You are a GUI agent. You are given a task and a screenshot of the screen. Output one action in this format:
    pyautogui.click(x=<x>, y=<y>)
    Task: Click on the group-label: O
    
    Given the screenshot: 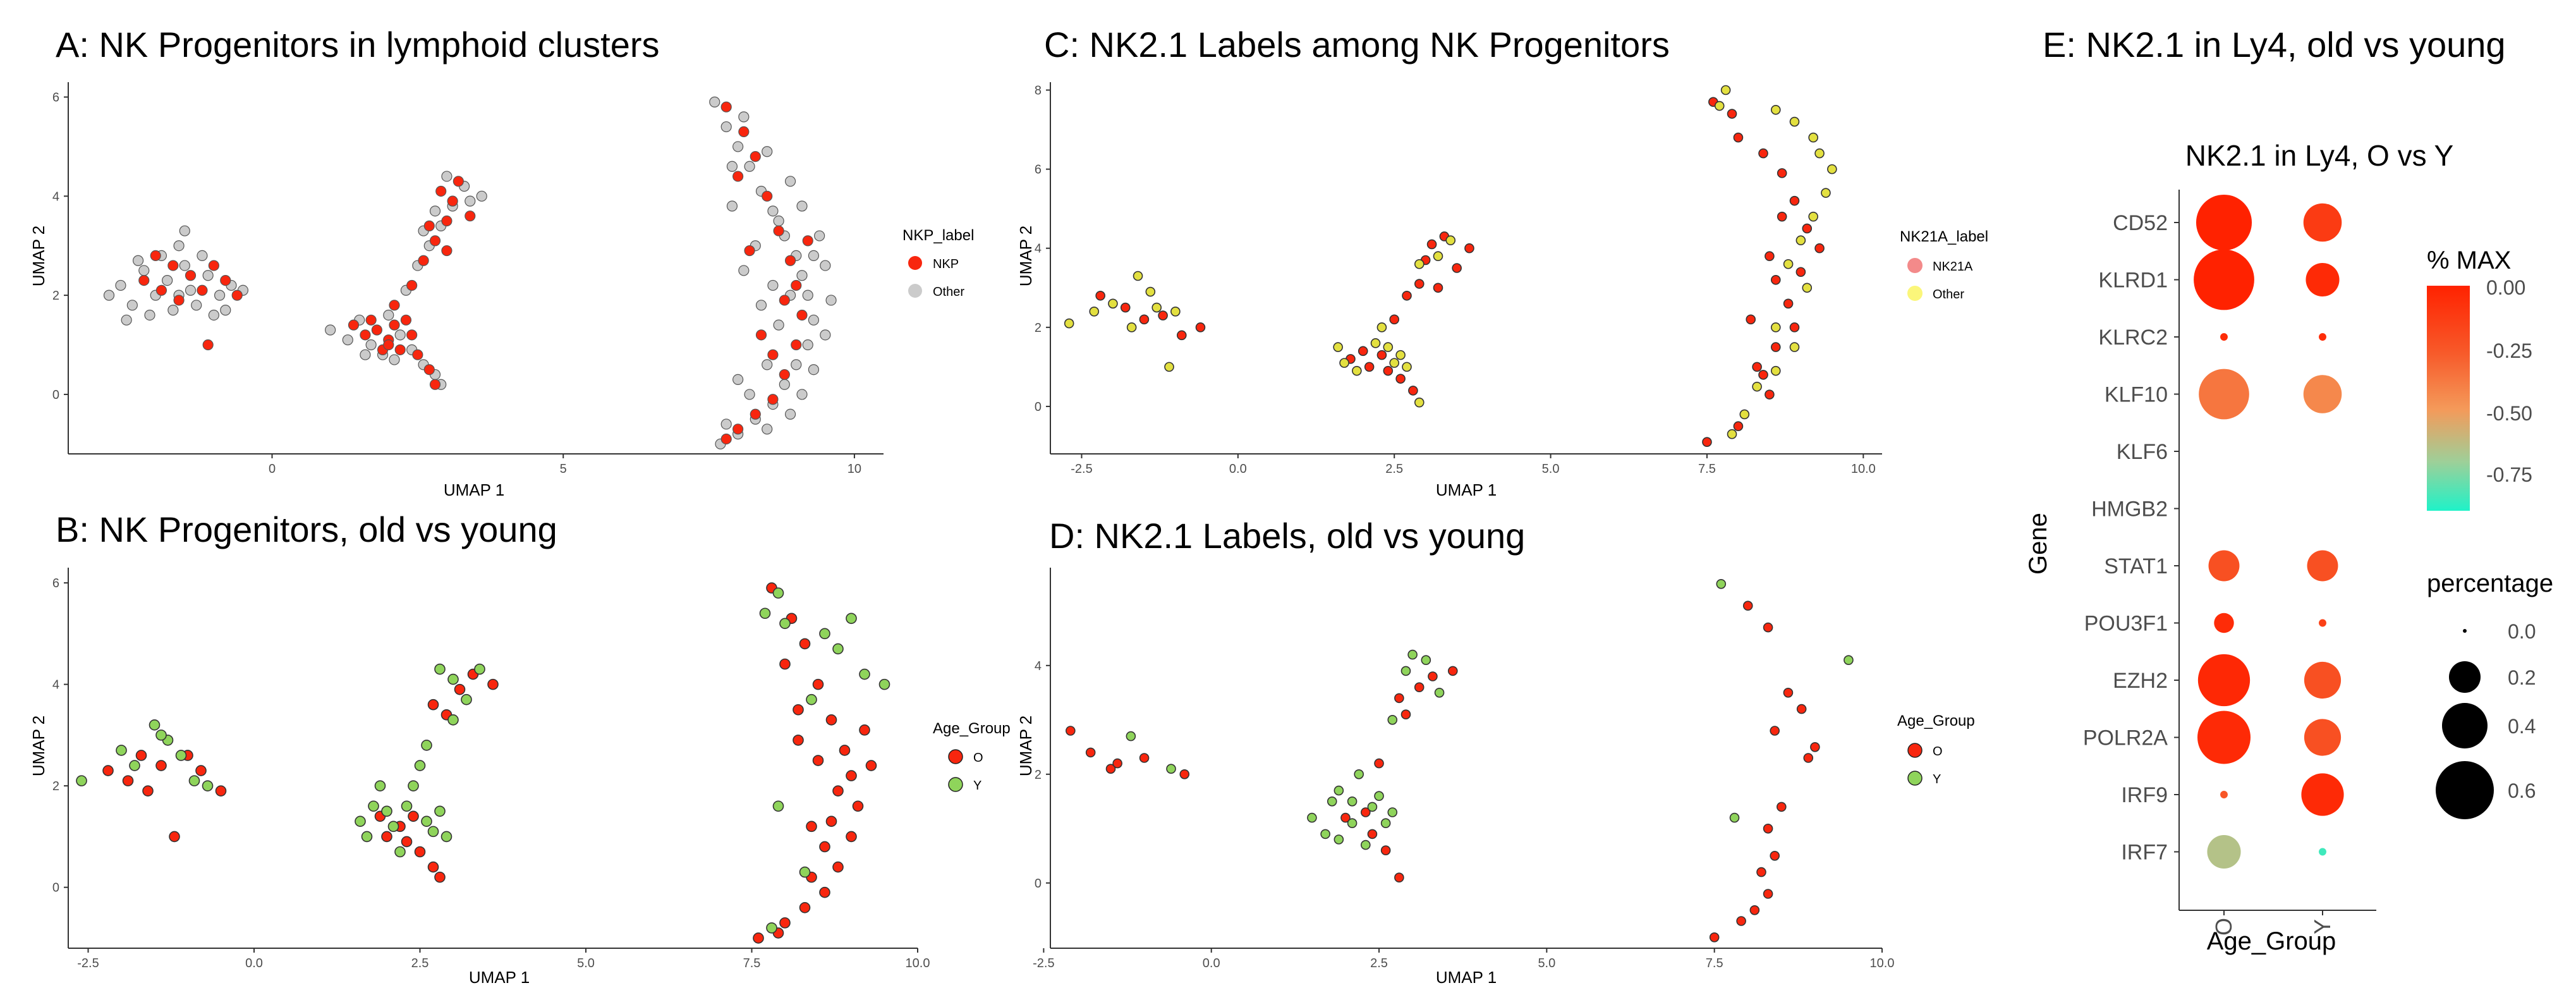 What is the action you would take?
    pyautogui.click(x=2224, y=927)
    